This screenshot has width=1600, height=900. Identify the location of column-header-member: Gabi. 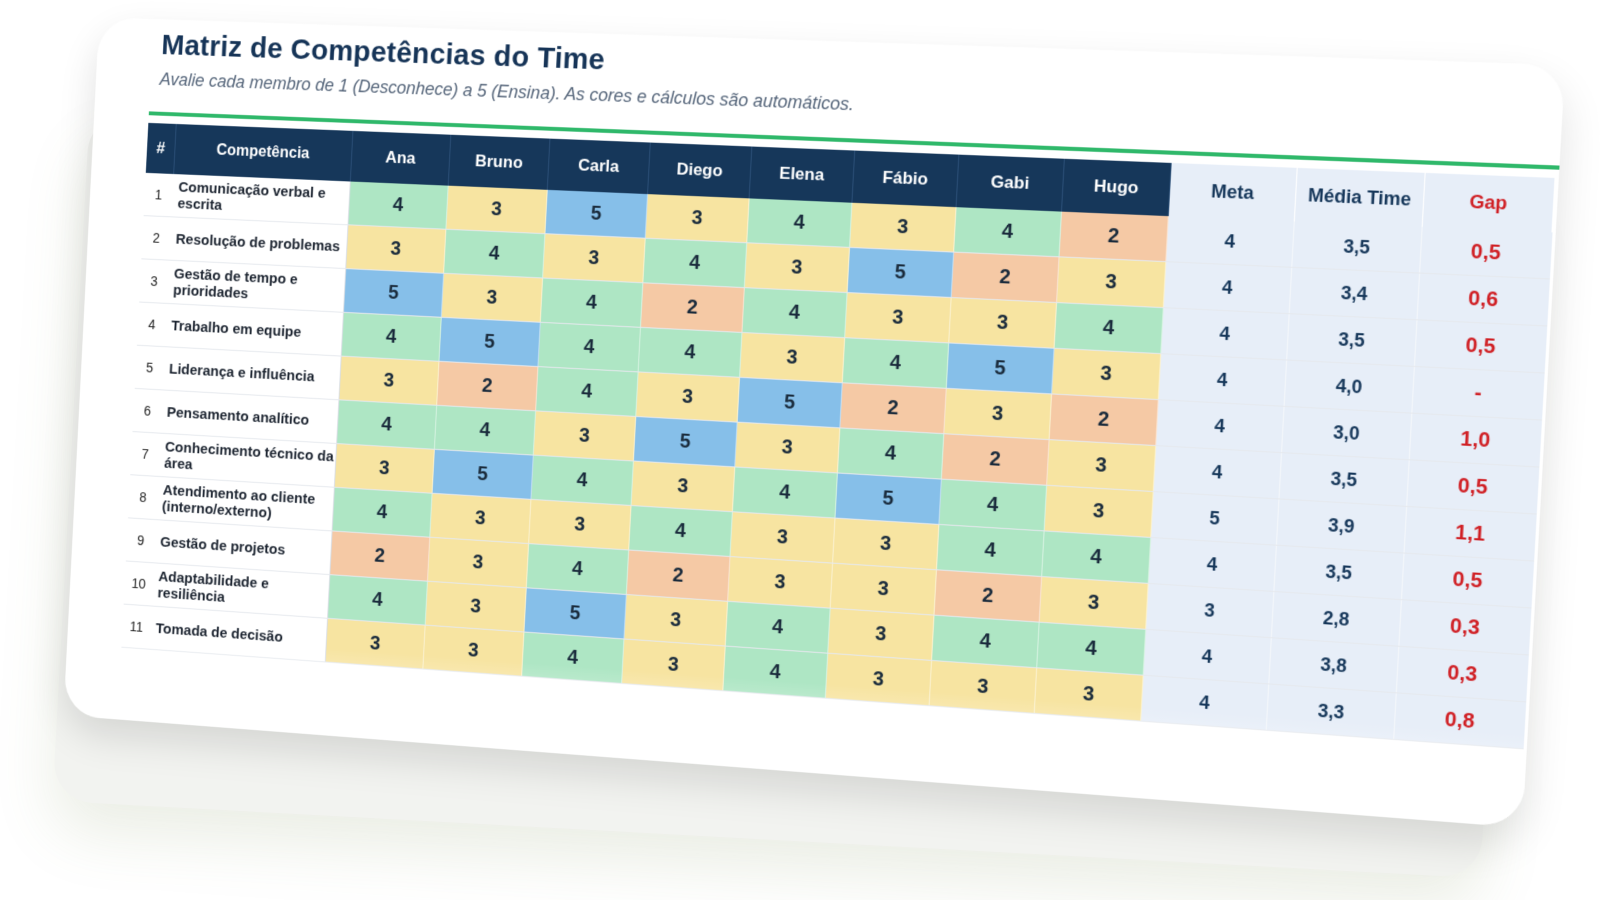
(1010, 183).